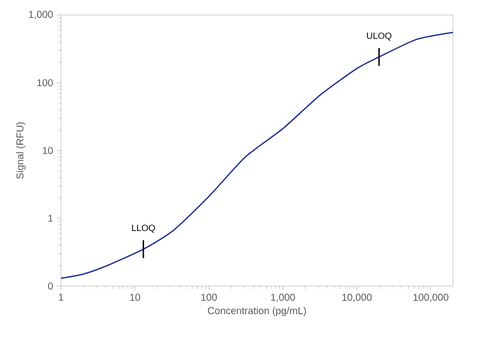 The width and height of the screenshot is (485, 351). I want to click on x-tick-label: 100,000, so click(431, 298).